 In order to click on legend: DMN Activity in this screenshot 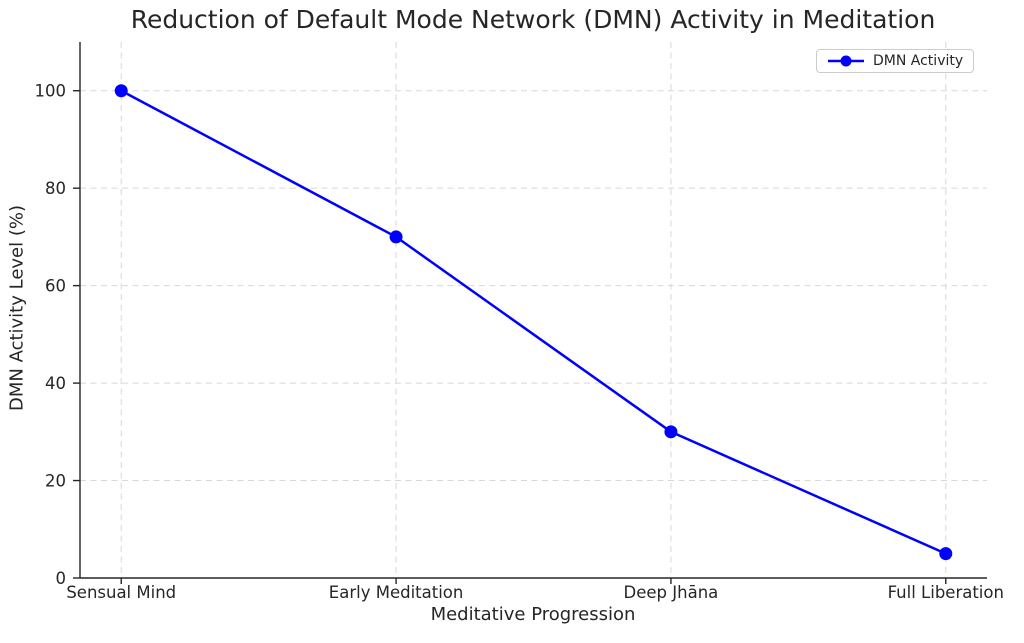, I will do `click(895, 61)`.